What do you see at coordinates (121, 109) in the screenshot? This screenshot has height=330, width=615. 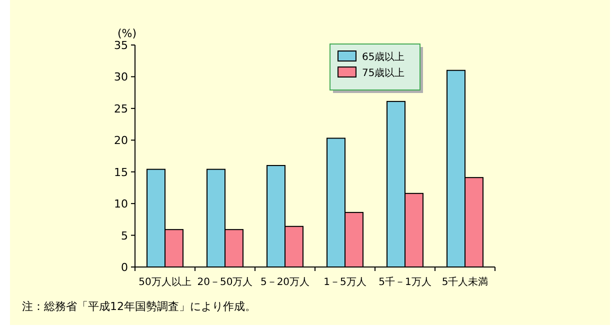 I see `y-tick-label: 25` at bounding box center [121, 109].